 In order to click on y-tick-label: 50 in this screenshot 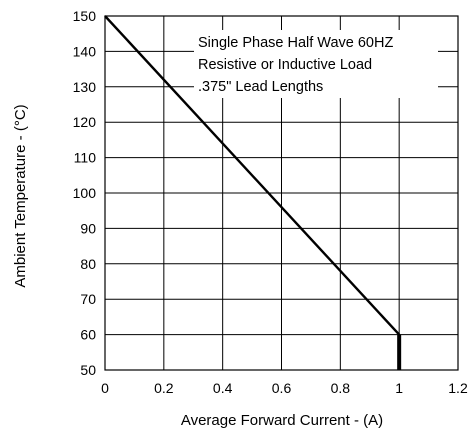, I will do `click(88, 370)`.